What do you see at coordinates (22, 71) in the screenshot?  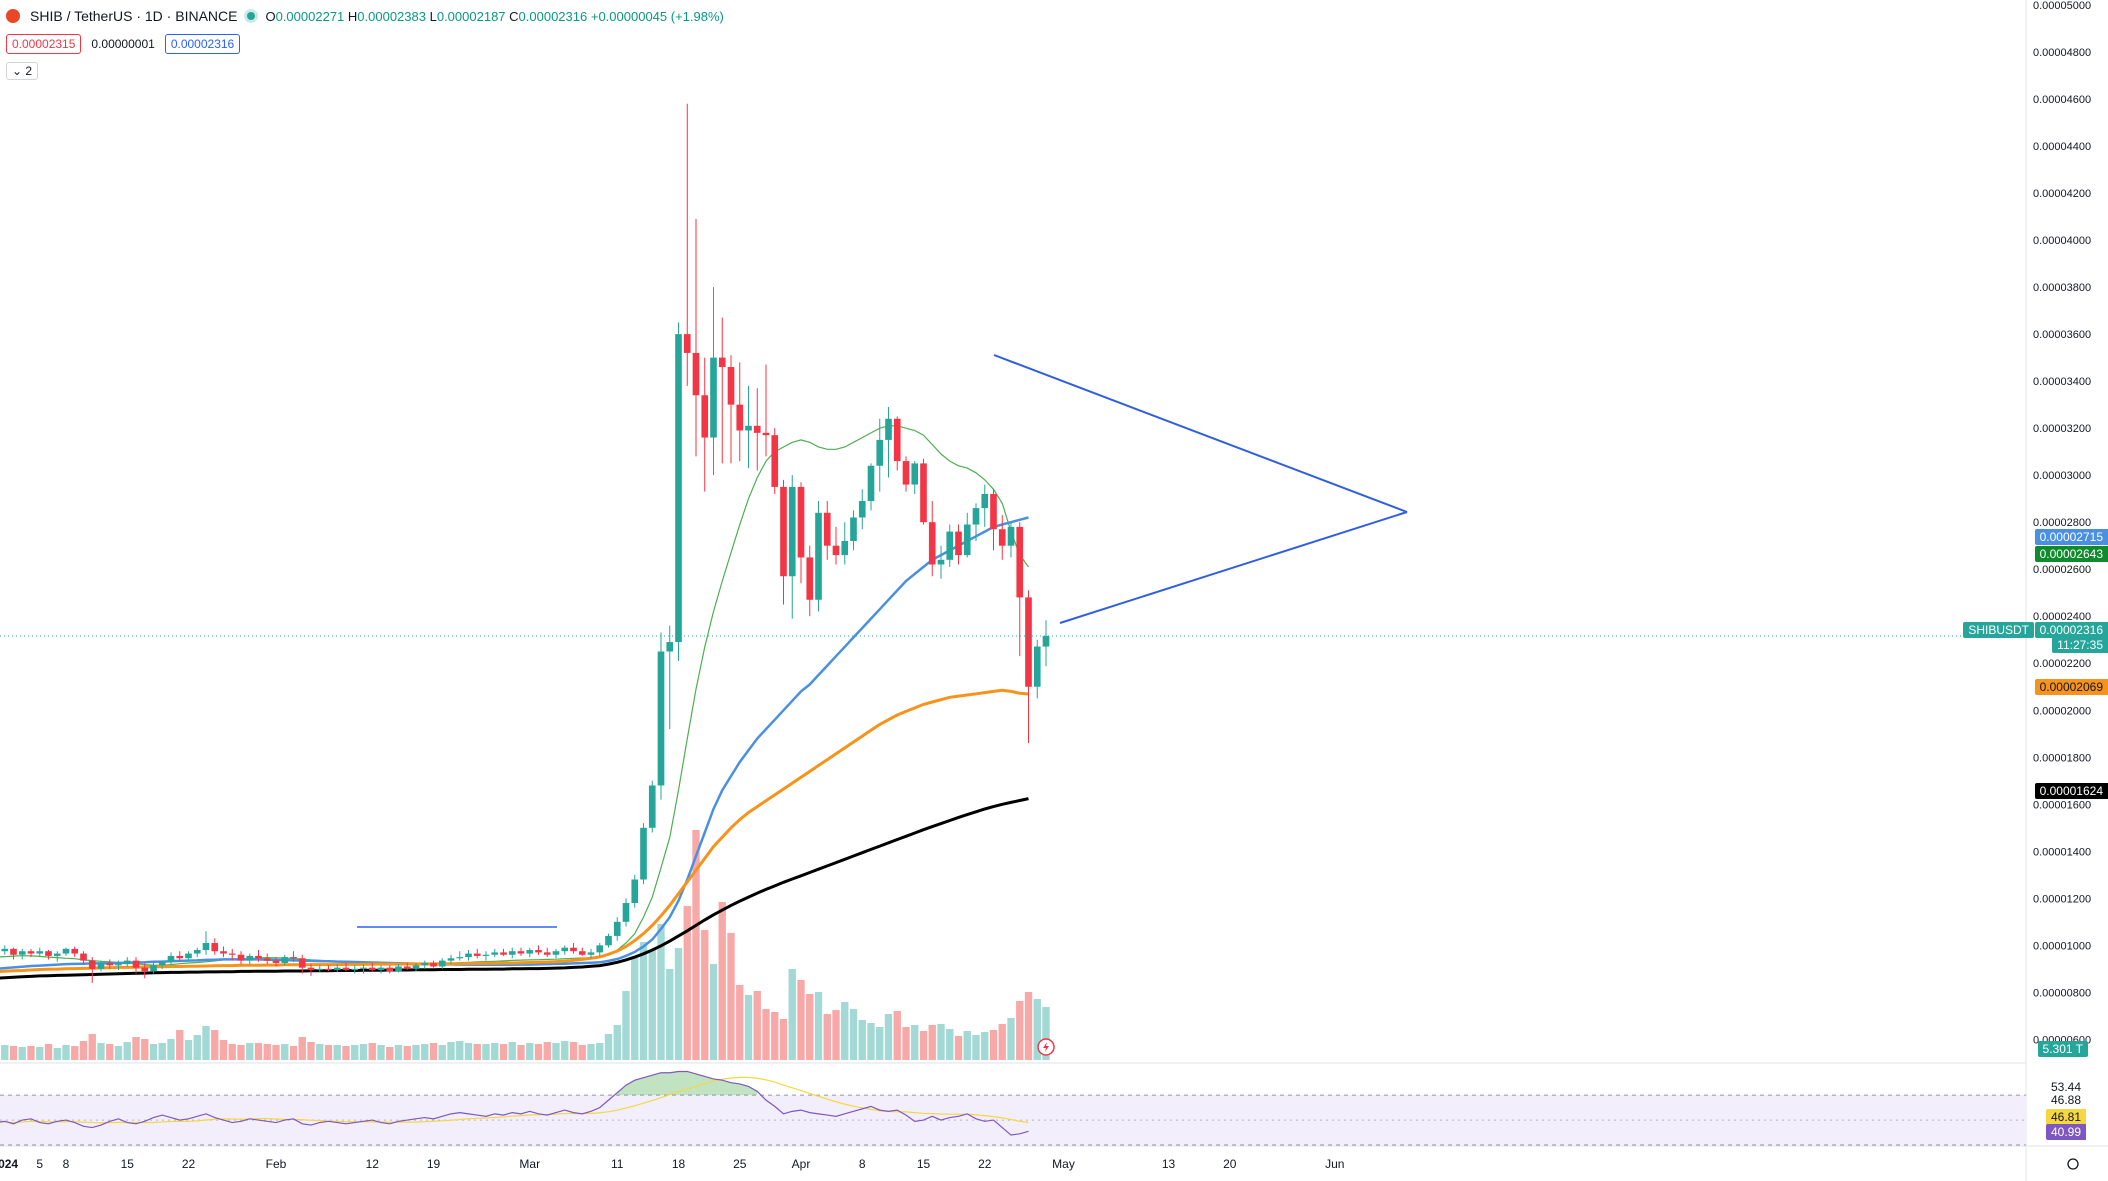 I see `indicators-collapse-button: ⌄ 2` at bounding box center [22, 71].